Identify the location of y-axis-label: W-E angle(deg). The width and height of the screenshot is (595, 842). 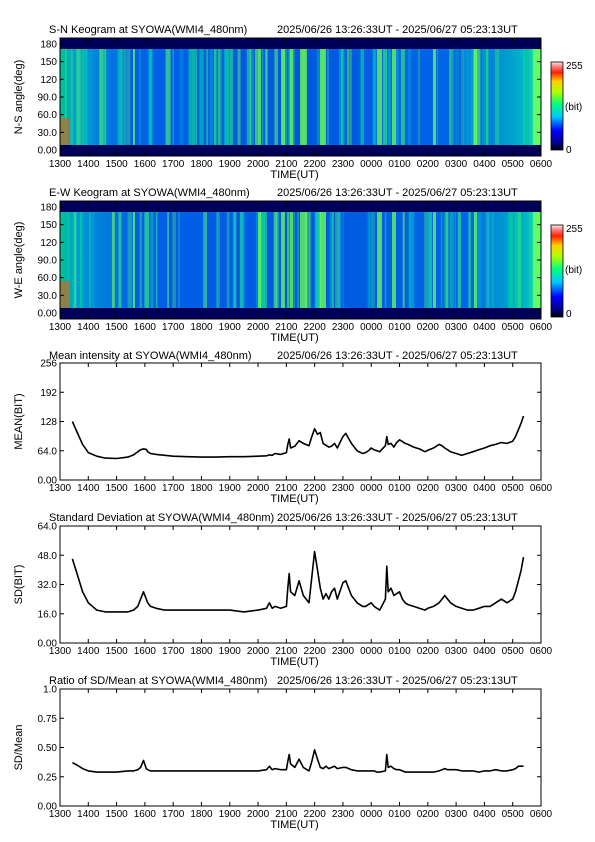
(19, 260).